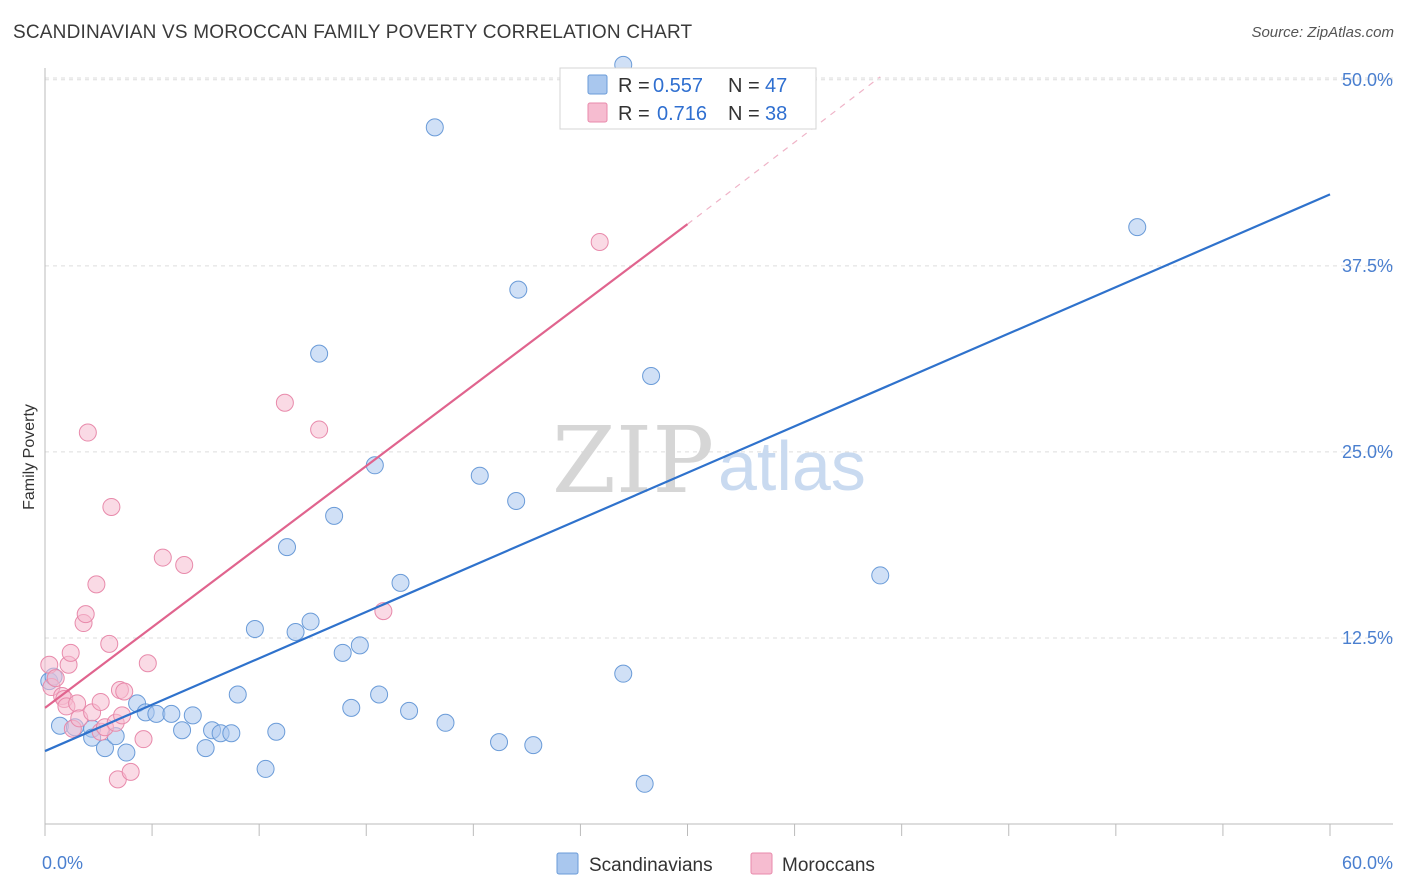 The height and width of the screenshot is (892, 1406). What do you see at coordinates (828, 865) in the screenshot?
I see `bottom-legend-label-moroccans: Moroccans` at bounding box center [828, 865].